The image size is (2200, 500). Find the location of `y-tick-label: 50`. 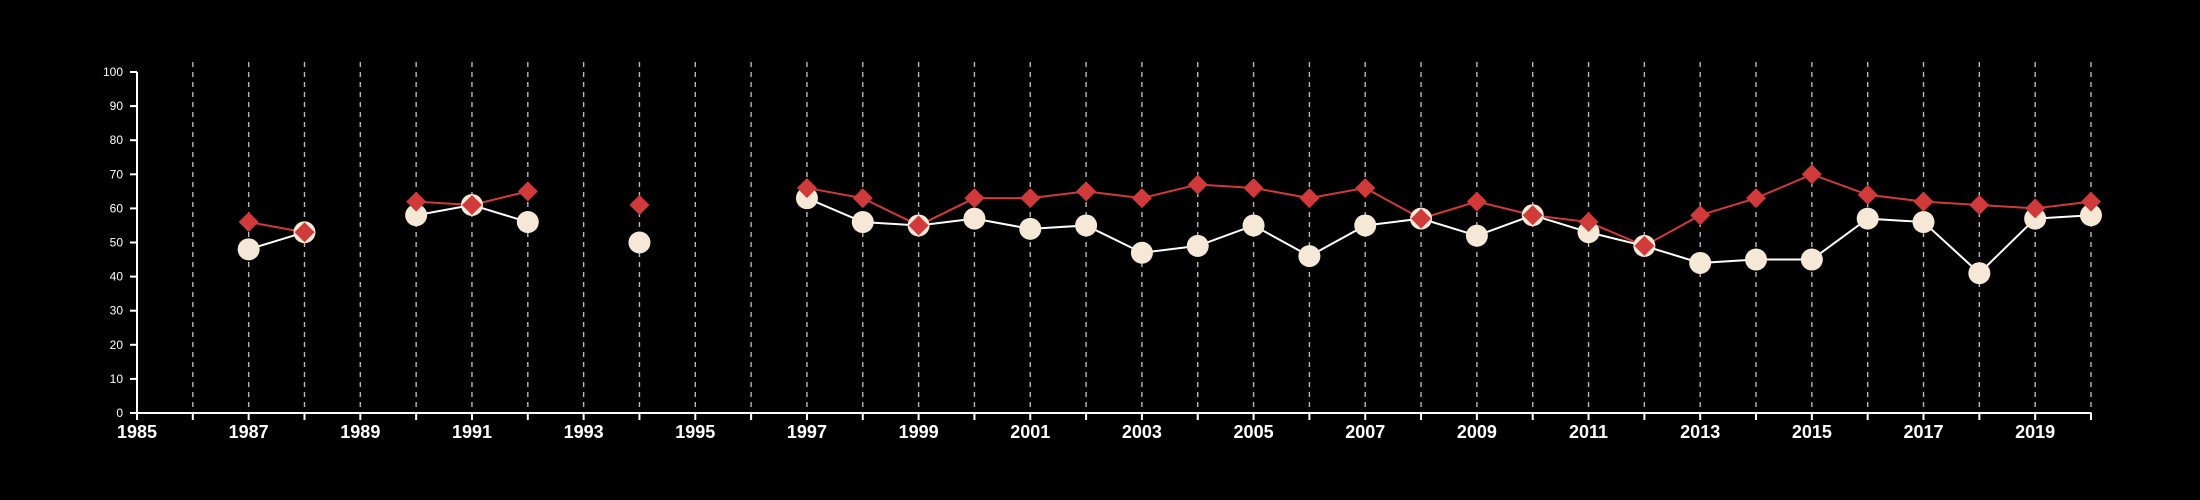

y-tick-label: 50 is located at coordinates (117, 243).